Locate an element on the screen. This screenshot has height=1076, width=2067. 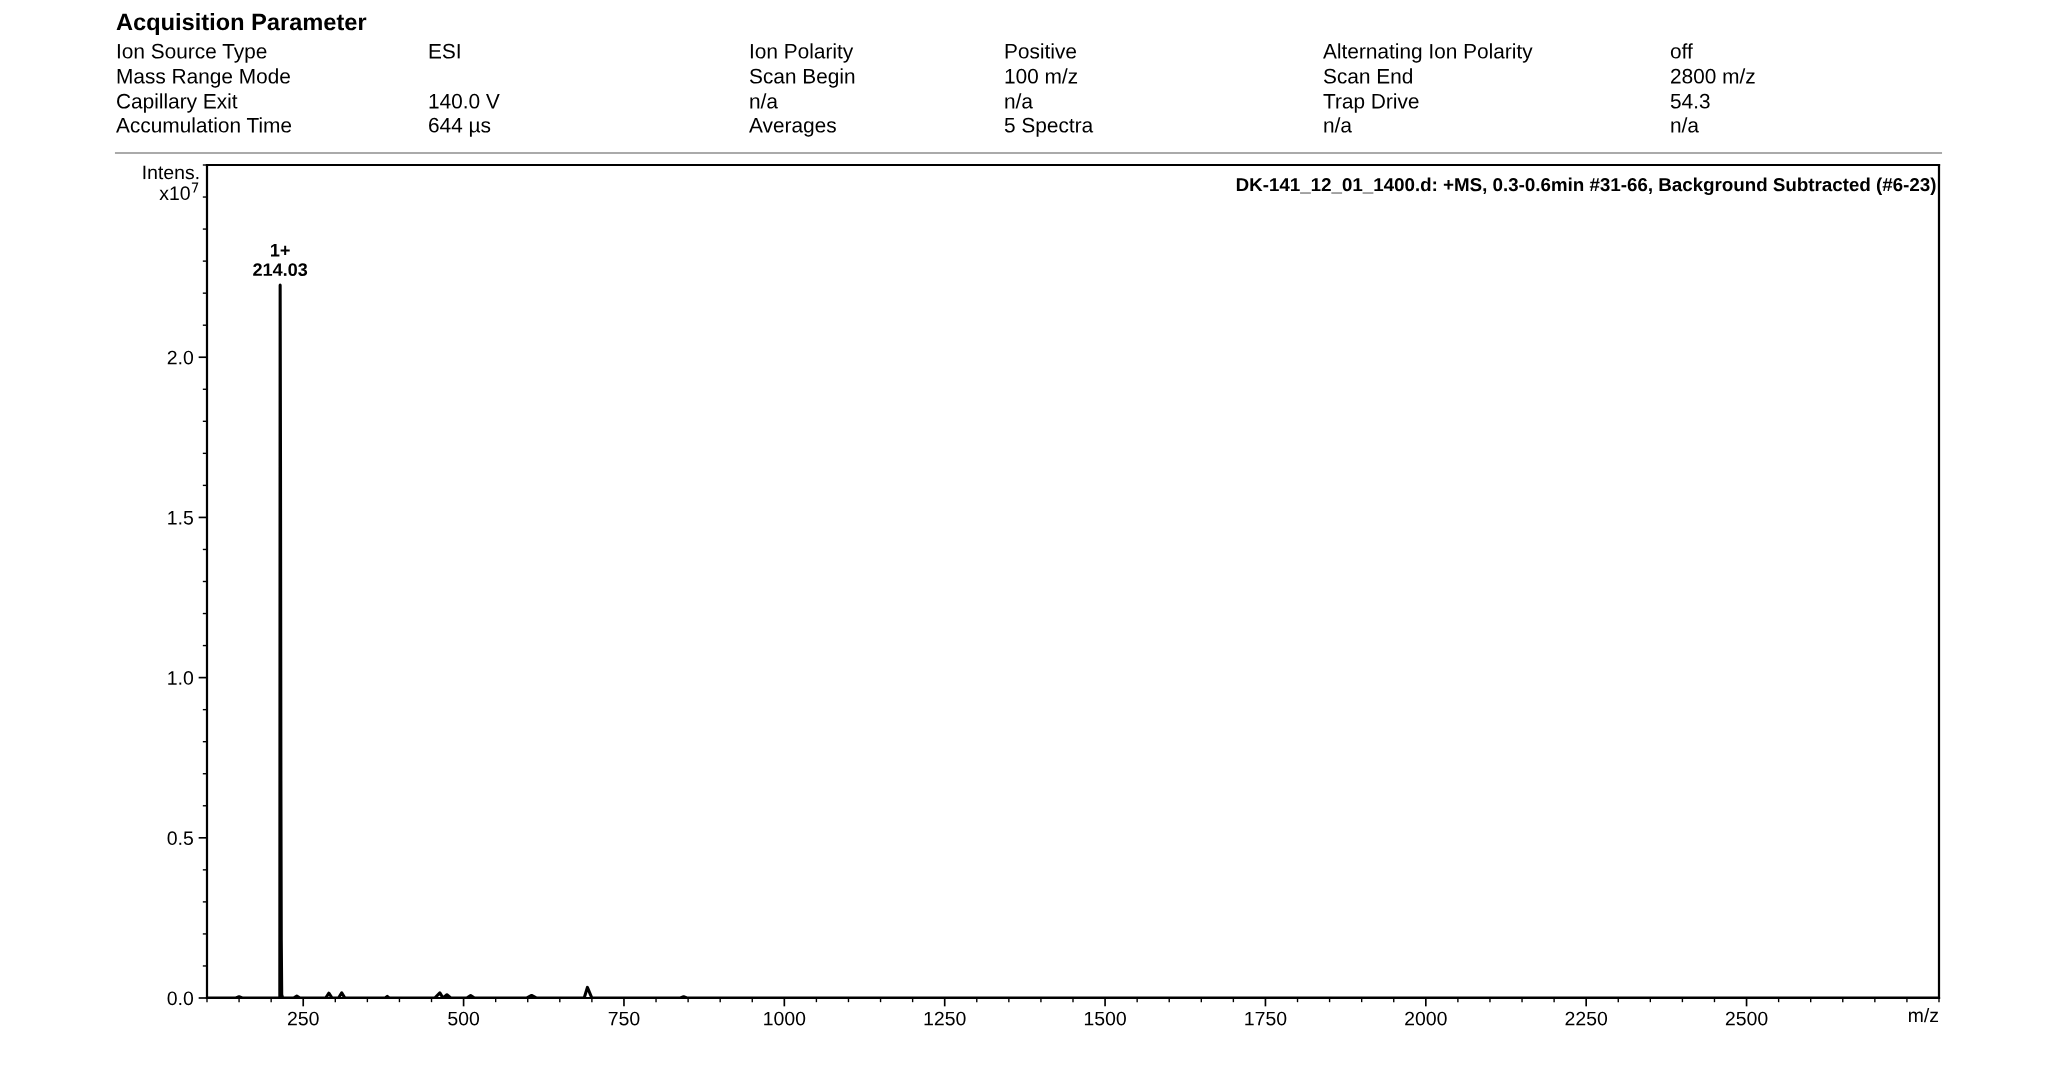
x-tick-label: 250 is located at coordinates (303, 1018).